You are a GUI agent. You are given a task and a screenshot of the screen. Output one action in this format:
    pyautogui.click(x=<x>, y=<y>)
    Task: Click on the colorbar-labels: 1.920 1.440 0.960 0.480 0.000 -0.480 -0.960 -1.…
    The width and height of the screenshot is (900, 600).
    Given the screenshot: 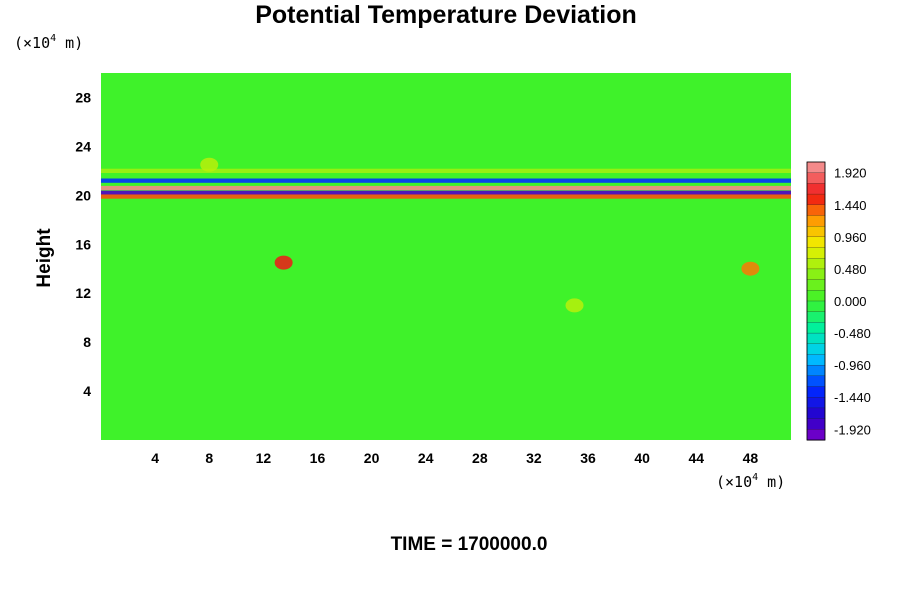 What is the action you would take?
    pyautogui.click(x=852, y=302)
    